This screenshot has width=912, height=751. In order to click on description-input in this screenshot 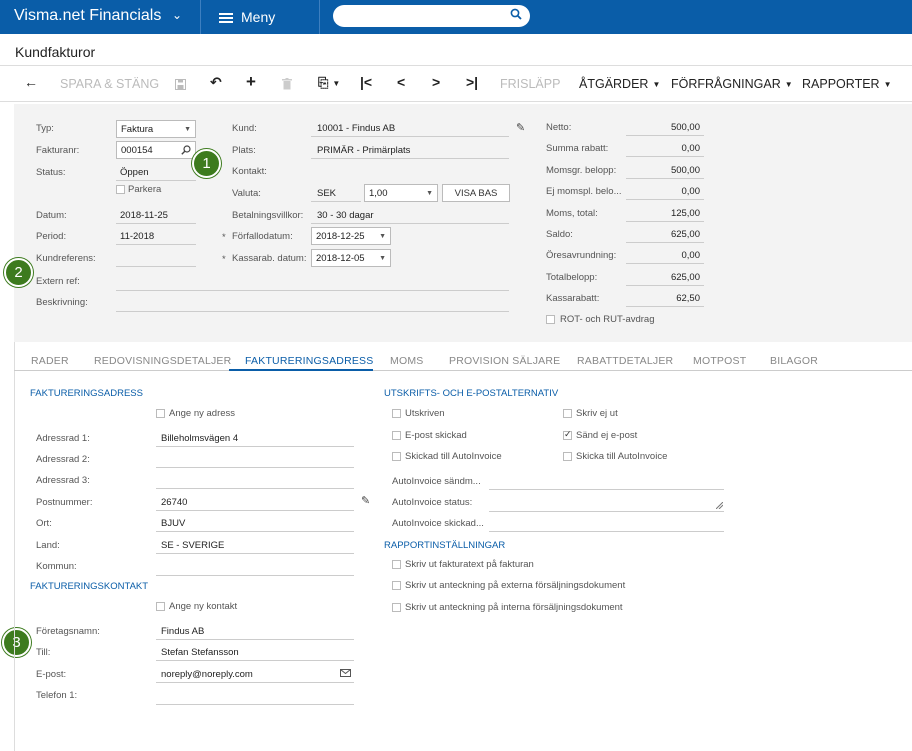, I will do `click(312, 311)`.